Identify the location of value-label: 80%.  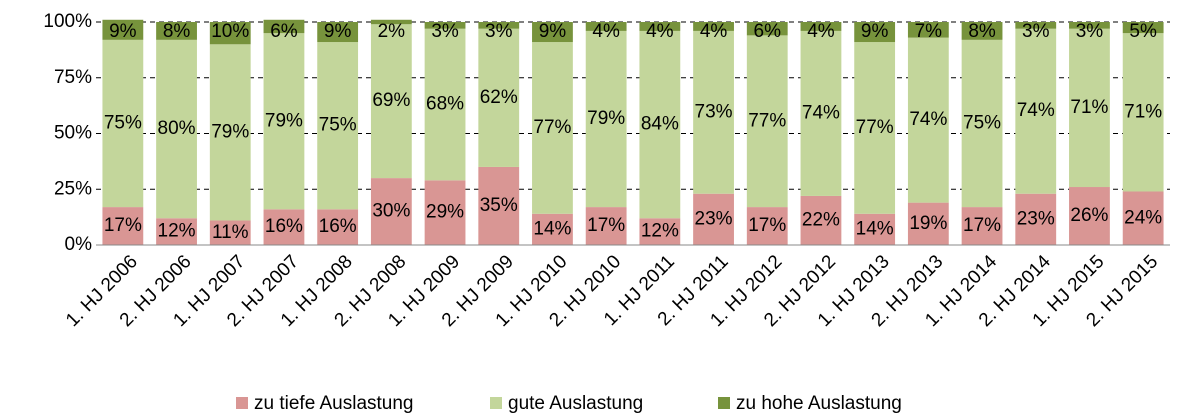
(177, 128).